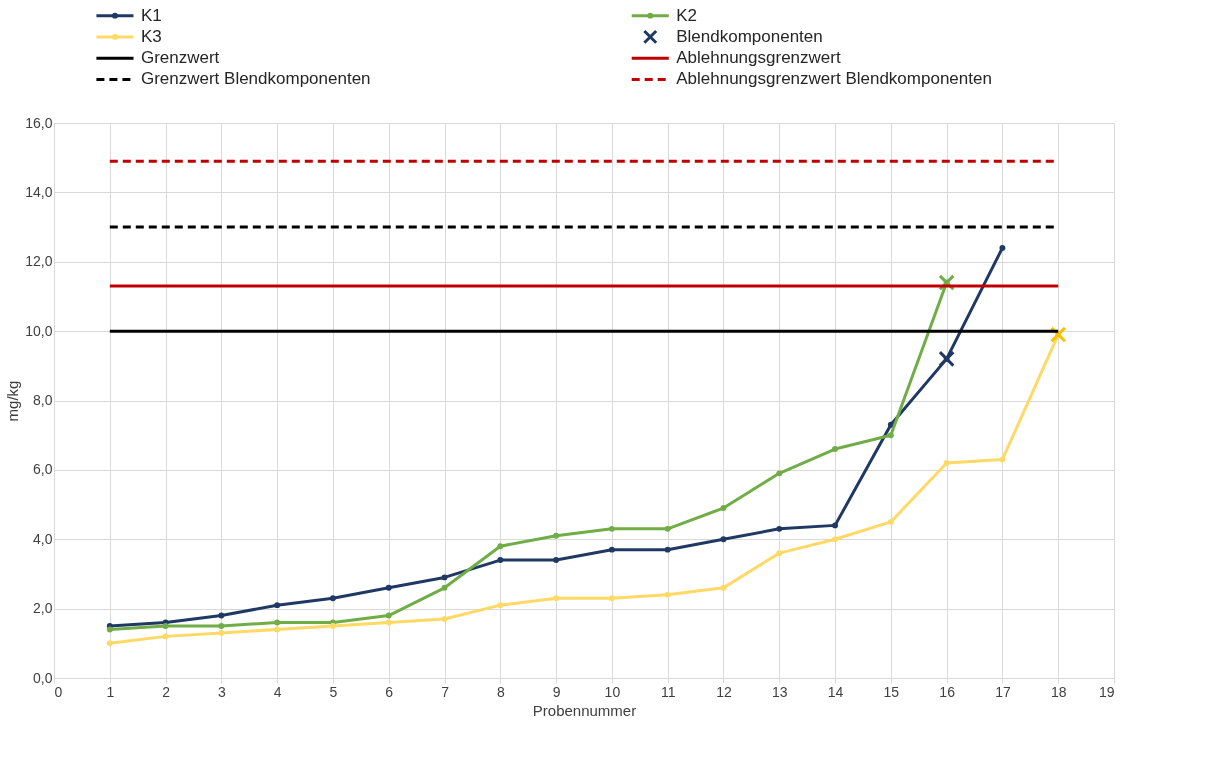 This screenshot has width=1212, height=778. I want to click on x-tick-label: 13, so click(779, 691).